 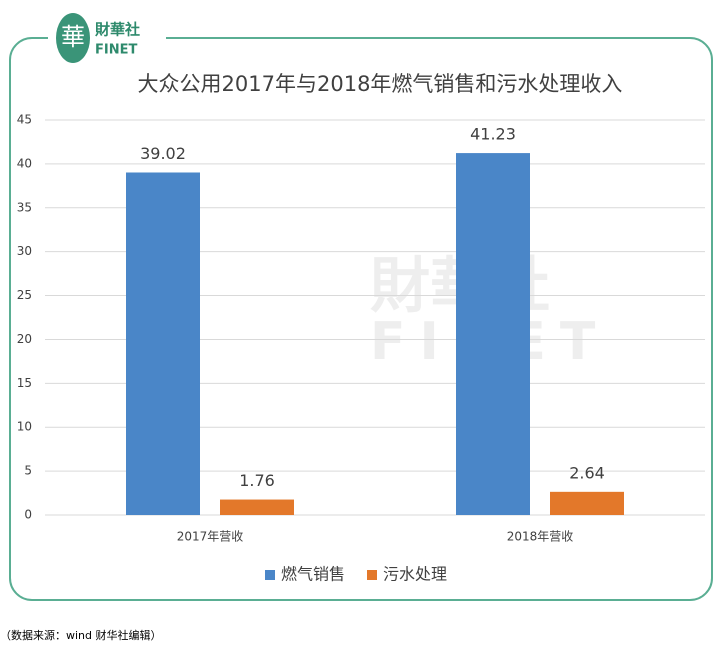 I want to click on logo-mark: 華, so click(x=73, y=37).